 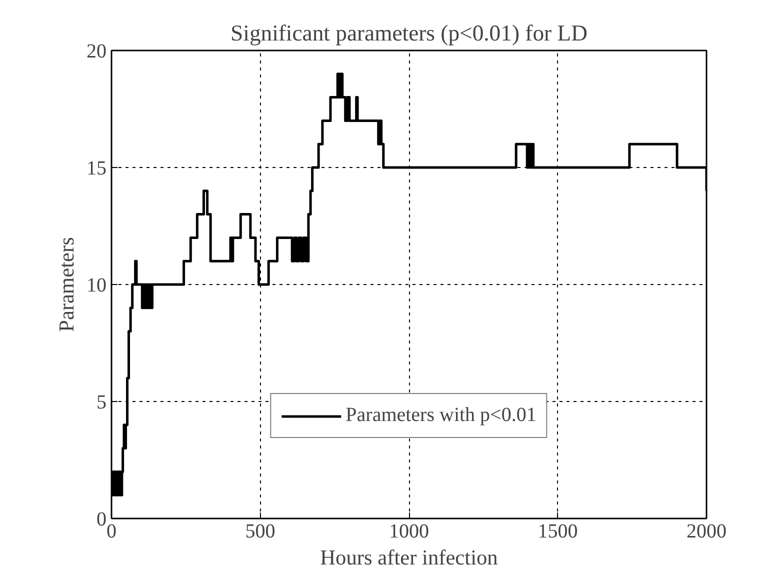 What do you see at coordinates (409, 531) in the screenshot?
I see `x-tick-label: 1000` at bounding box center [409, 531].